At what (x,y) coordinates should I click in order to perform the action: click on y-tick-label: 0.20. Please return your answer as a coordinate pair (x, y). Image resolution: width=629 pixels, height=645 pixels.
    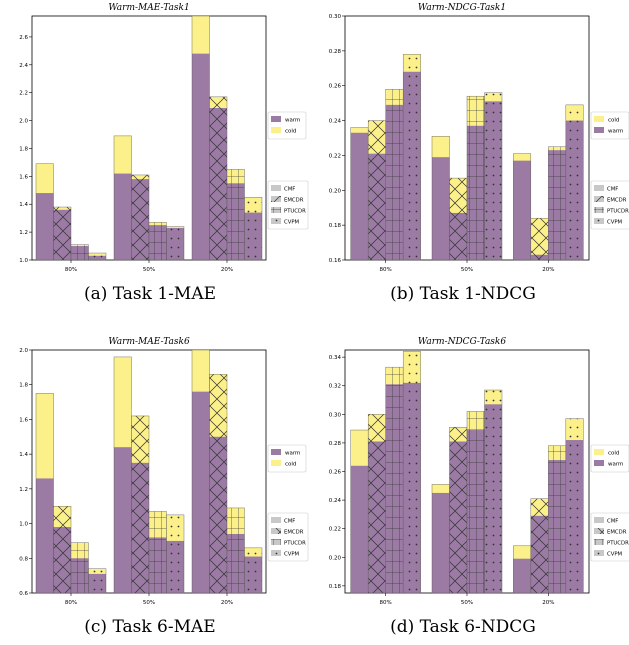
    Looking at the image, I should click on (335, 191).